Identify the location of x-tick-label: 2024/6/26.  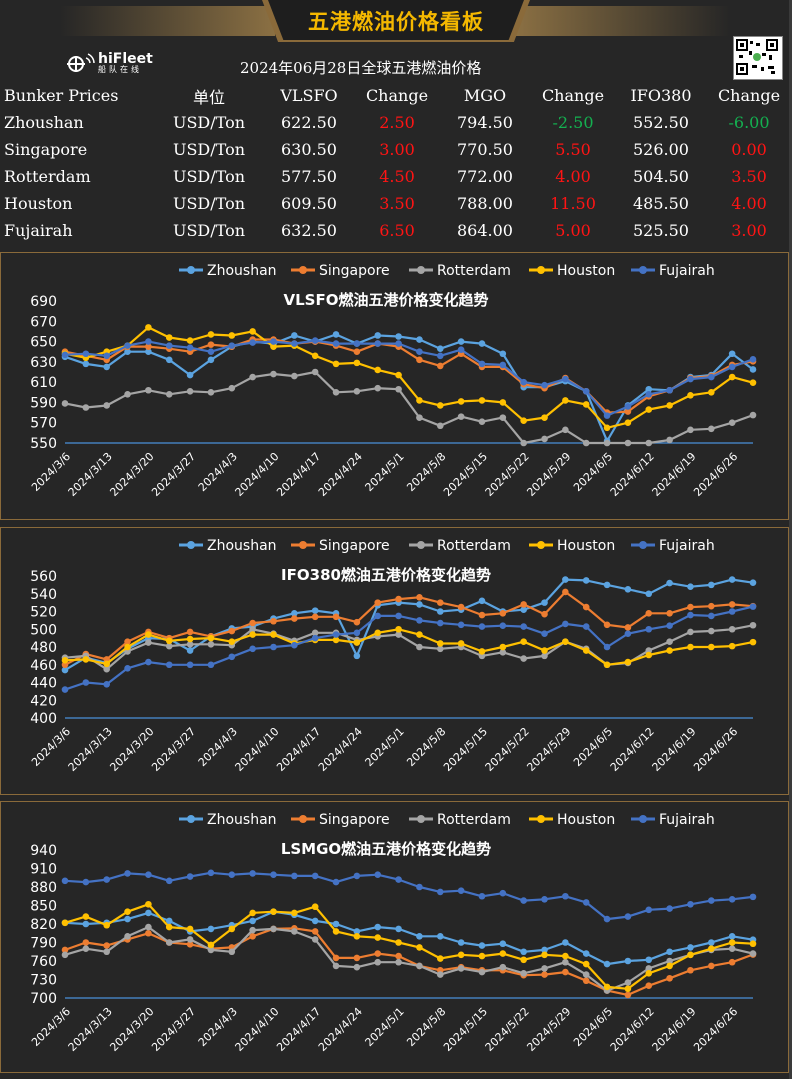
(715, 1029).